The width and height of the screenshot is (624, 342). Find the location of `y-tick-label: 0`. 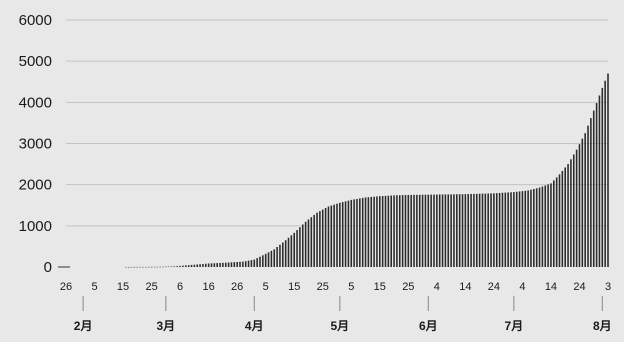

y-tick-label: 0 is located at coordinates (48, 267).